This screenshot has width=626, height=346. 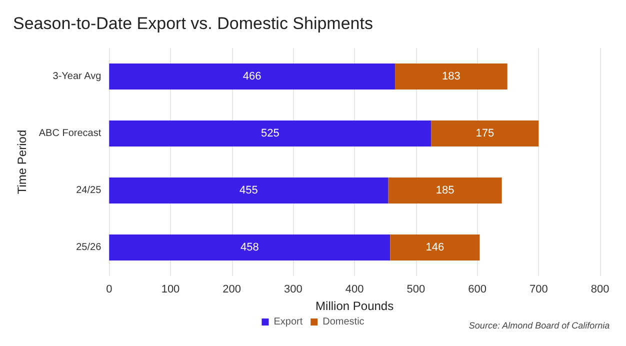 What do you see at coordinates (477, 290) in the screenshot?
I see `x-tick-label: 600` at bounding box center [477, 290].